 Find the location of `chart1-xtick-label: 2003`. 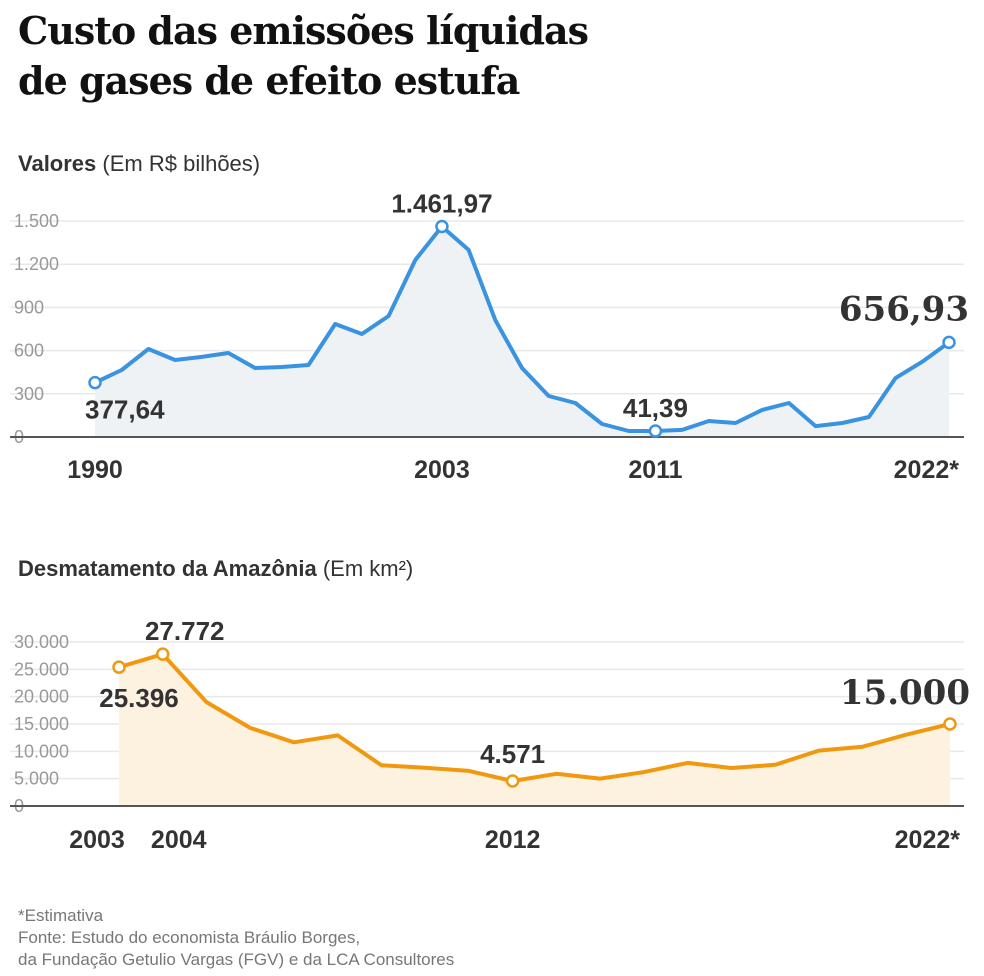

chart1-xtick-label: 2003 is located at coordinates (442, 470).